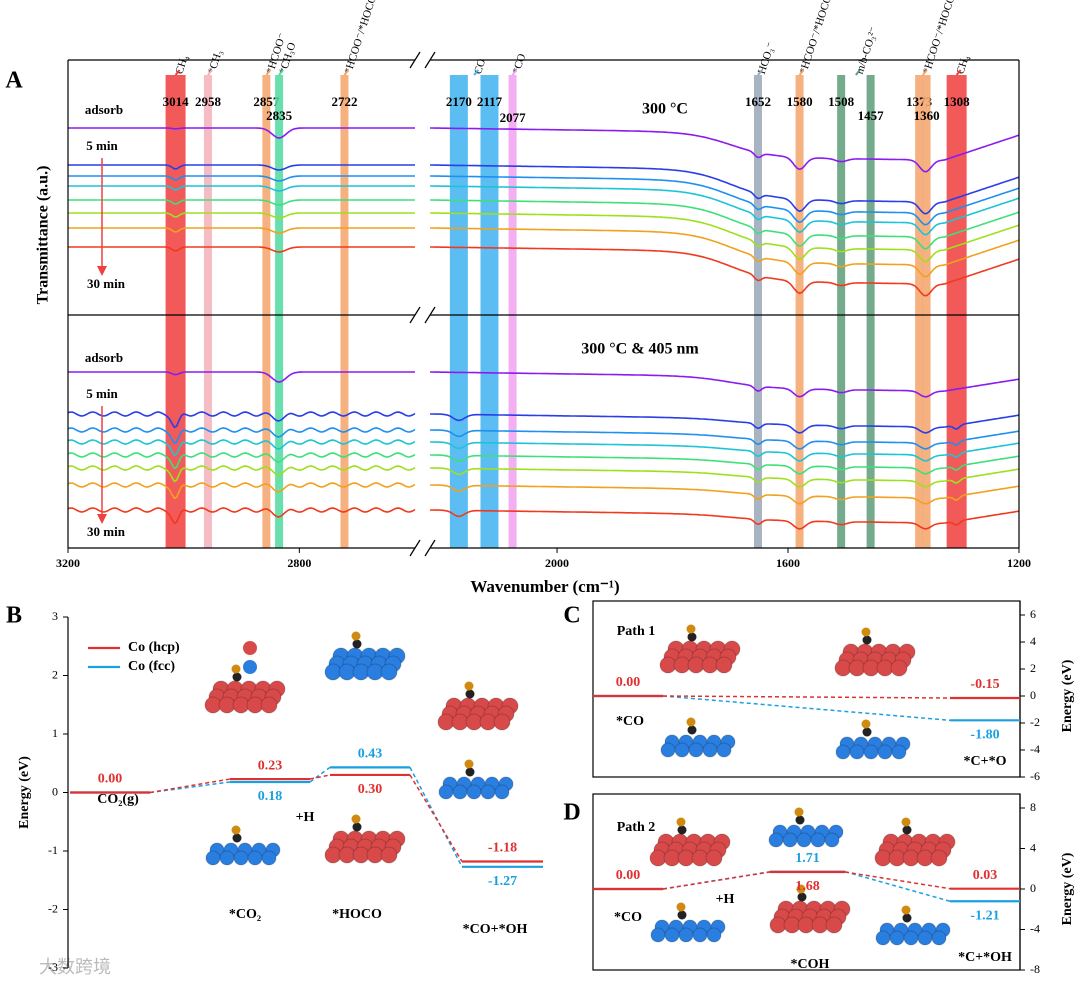 The image size is (1080, 988). What do you see at coordinates (502, 848) in the screenshot?
I see `value-label: -1.18` at bounding box center [502, 848].